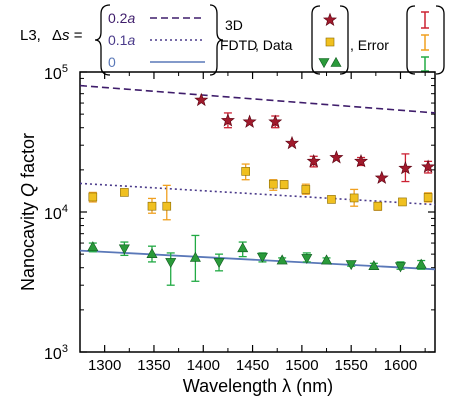  Describe the element at coordinates (330, 19) in the screenshot. I see `legend-star-marker` at that location.